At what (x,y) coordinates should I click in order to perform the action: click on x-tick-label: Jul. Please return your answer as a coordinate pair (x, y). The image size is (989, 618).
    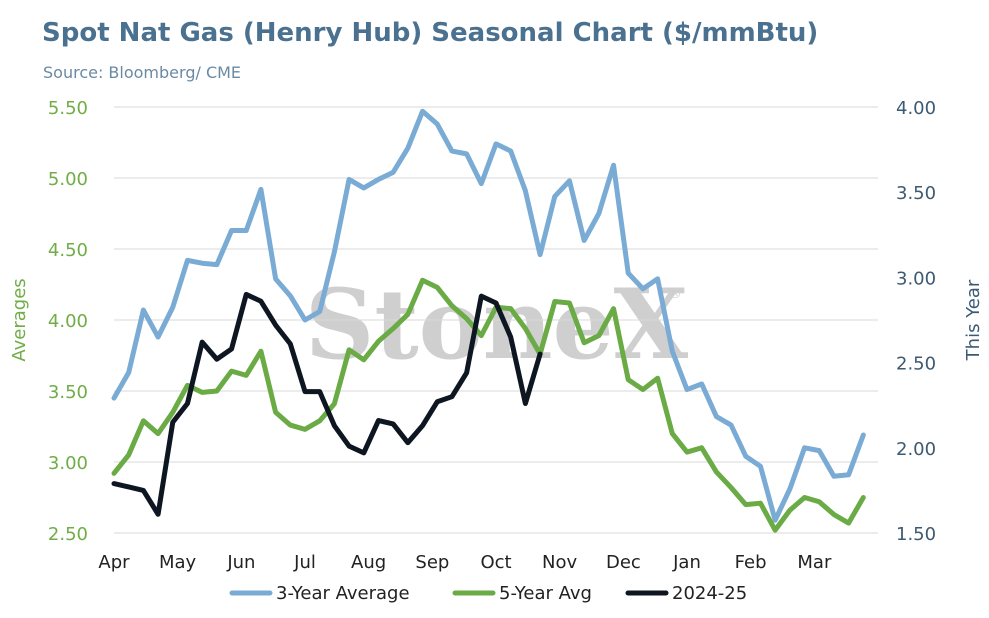
    Looking at the image, I should click on (304, 562).